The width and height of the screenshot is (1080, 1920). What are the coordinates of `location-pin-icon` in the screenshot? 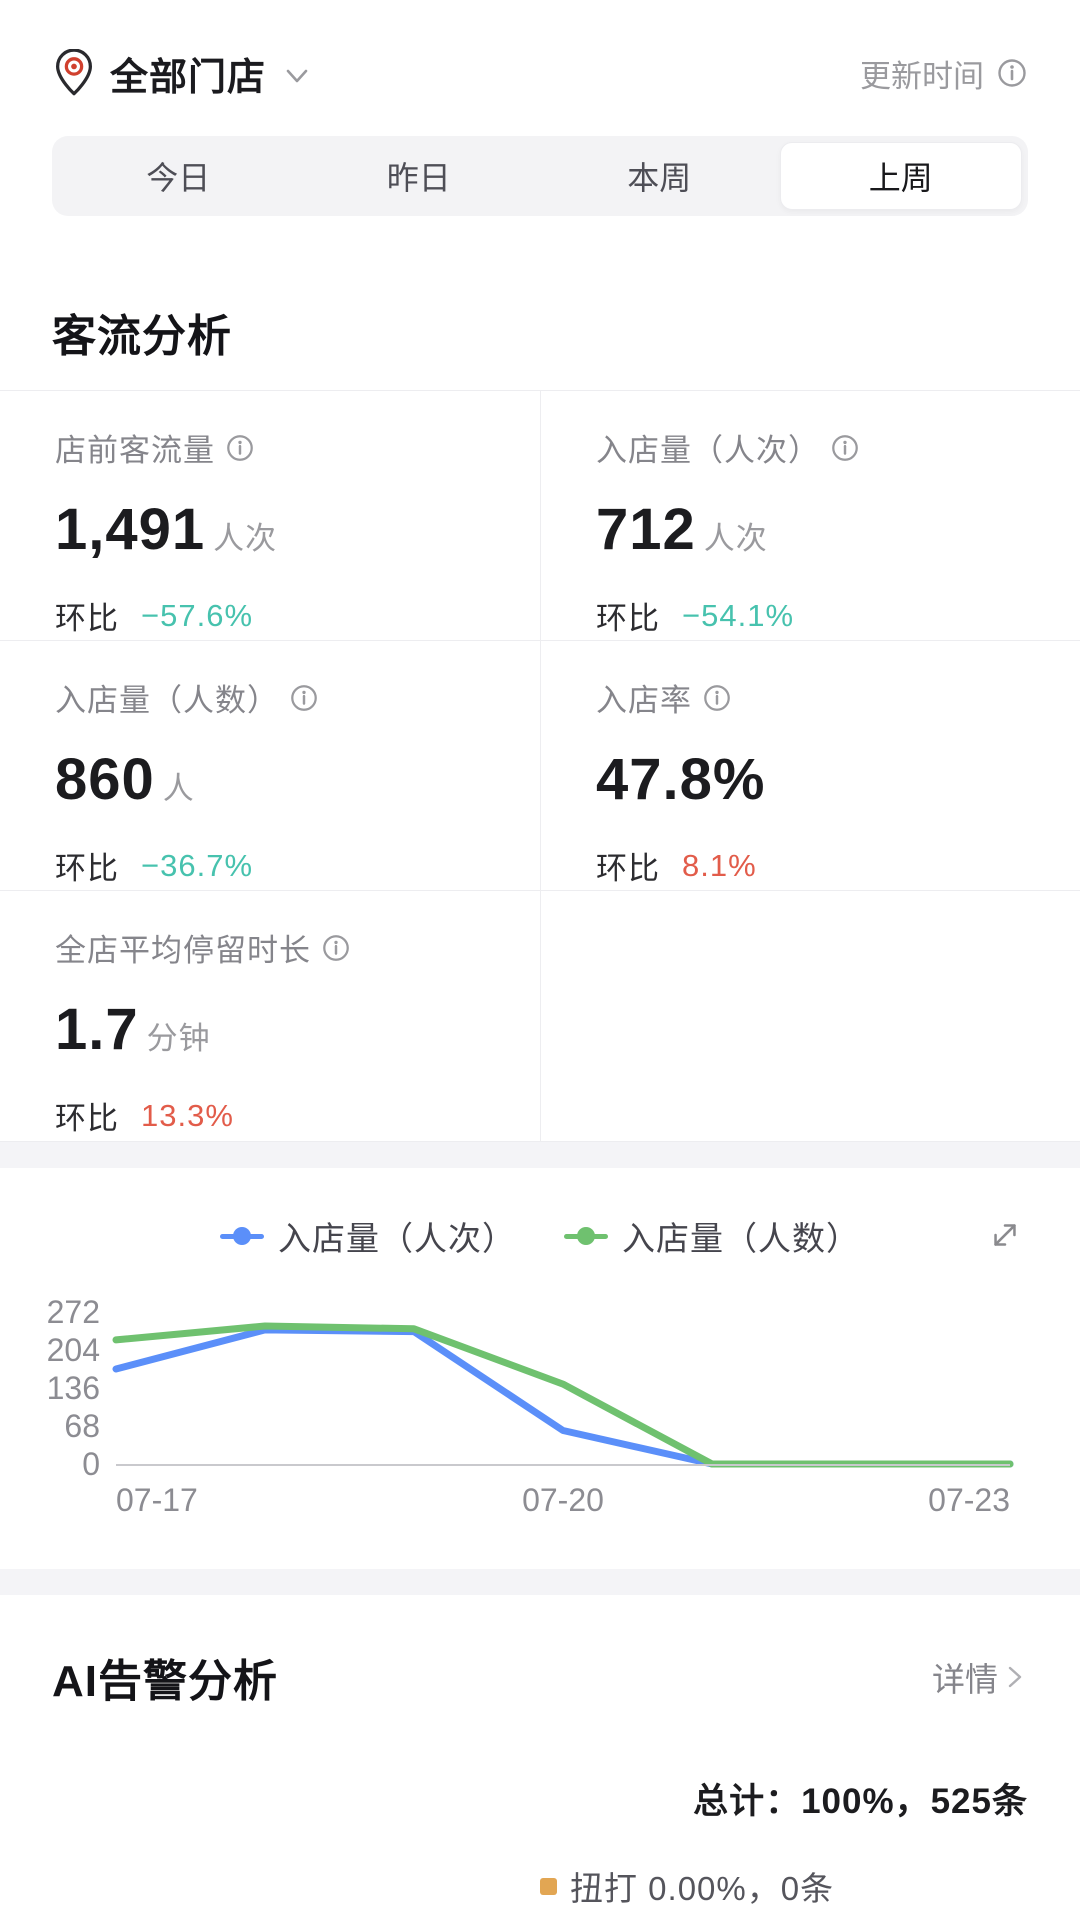 It's located at (74, 72).